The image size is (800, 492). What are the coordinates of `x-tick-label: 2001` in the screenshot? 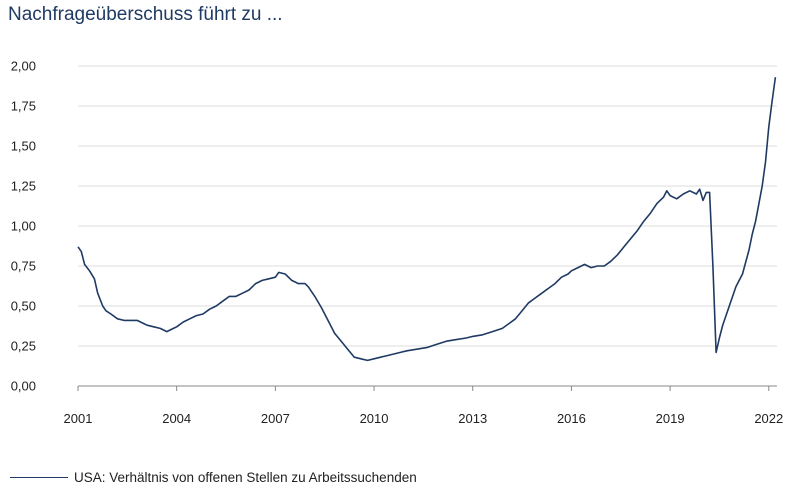 It's located at (78, 418).